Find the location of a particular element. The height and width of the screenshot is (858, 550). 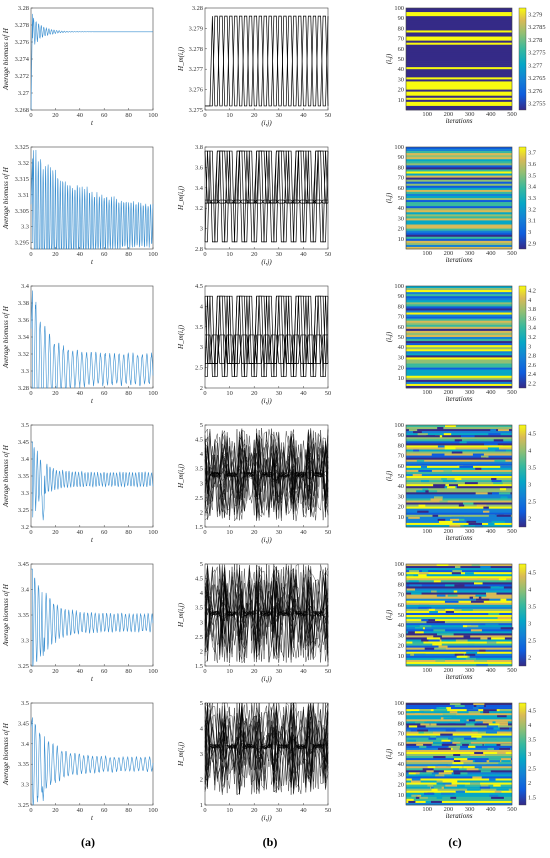

x-tick-label: 400 is located at coordinates (491, 809).